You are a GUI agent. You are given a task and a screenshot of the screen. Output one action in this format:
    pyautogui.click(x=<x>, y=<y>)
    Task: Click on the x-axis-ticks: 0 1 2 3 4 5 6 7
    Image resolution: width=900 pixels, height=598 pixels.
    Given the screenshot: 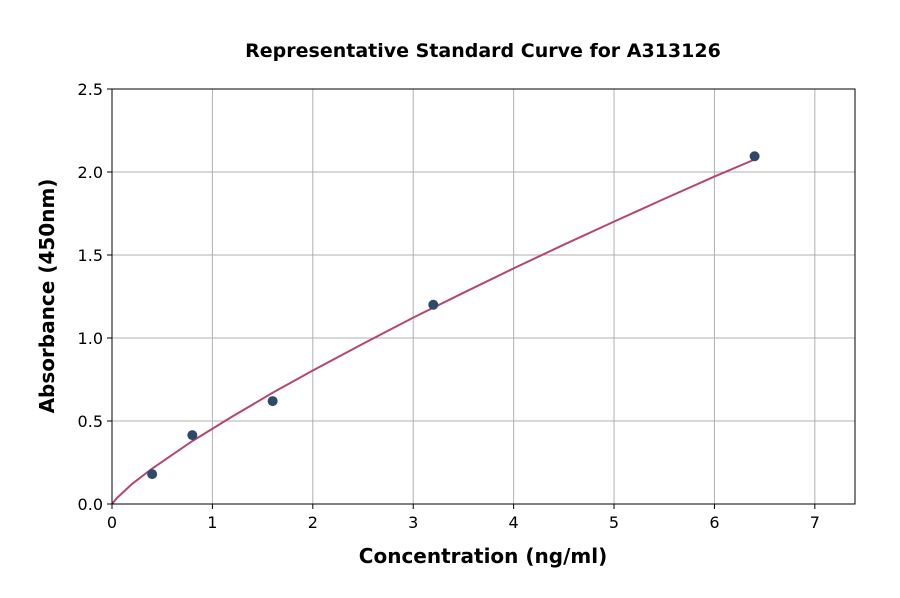 What is the action you would take?
    pyautogui.click(x=463, y=518)
    